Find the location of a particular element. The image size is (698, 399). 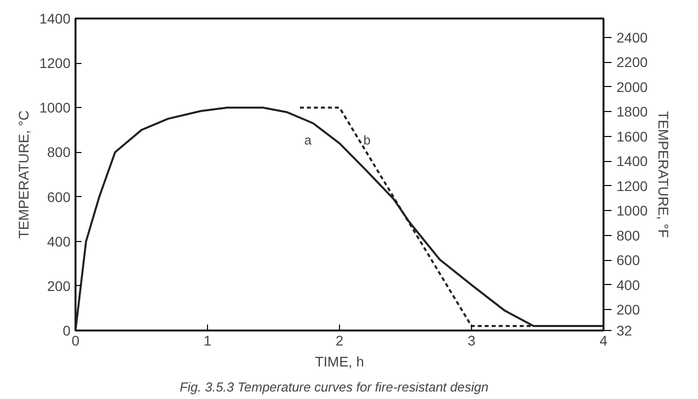

y2-tick-label: 1000 is located at coordinates (632, 210).